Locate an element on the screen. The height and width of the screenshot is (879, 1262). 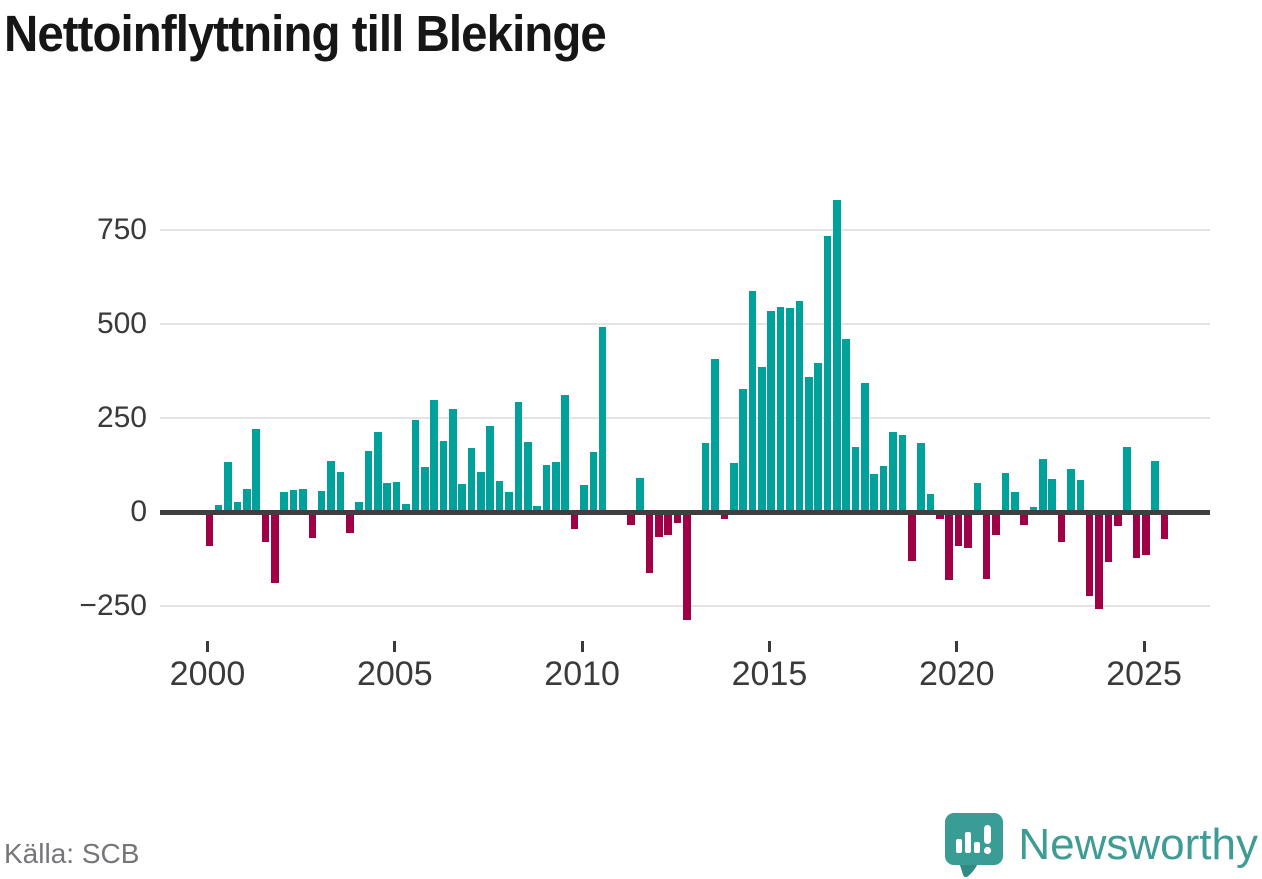
zero-baseline is located at coordinates (685, 512).